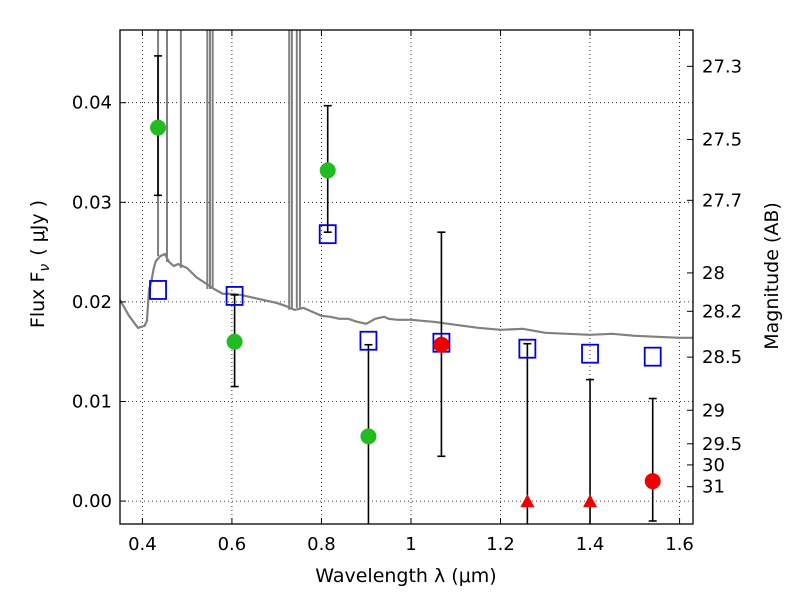 This screenshot has width=800, height=600. Describe the element at coordinates (92, 401) in the screenshot. I see `y-tick-label: 0.01` at that location.